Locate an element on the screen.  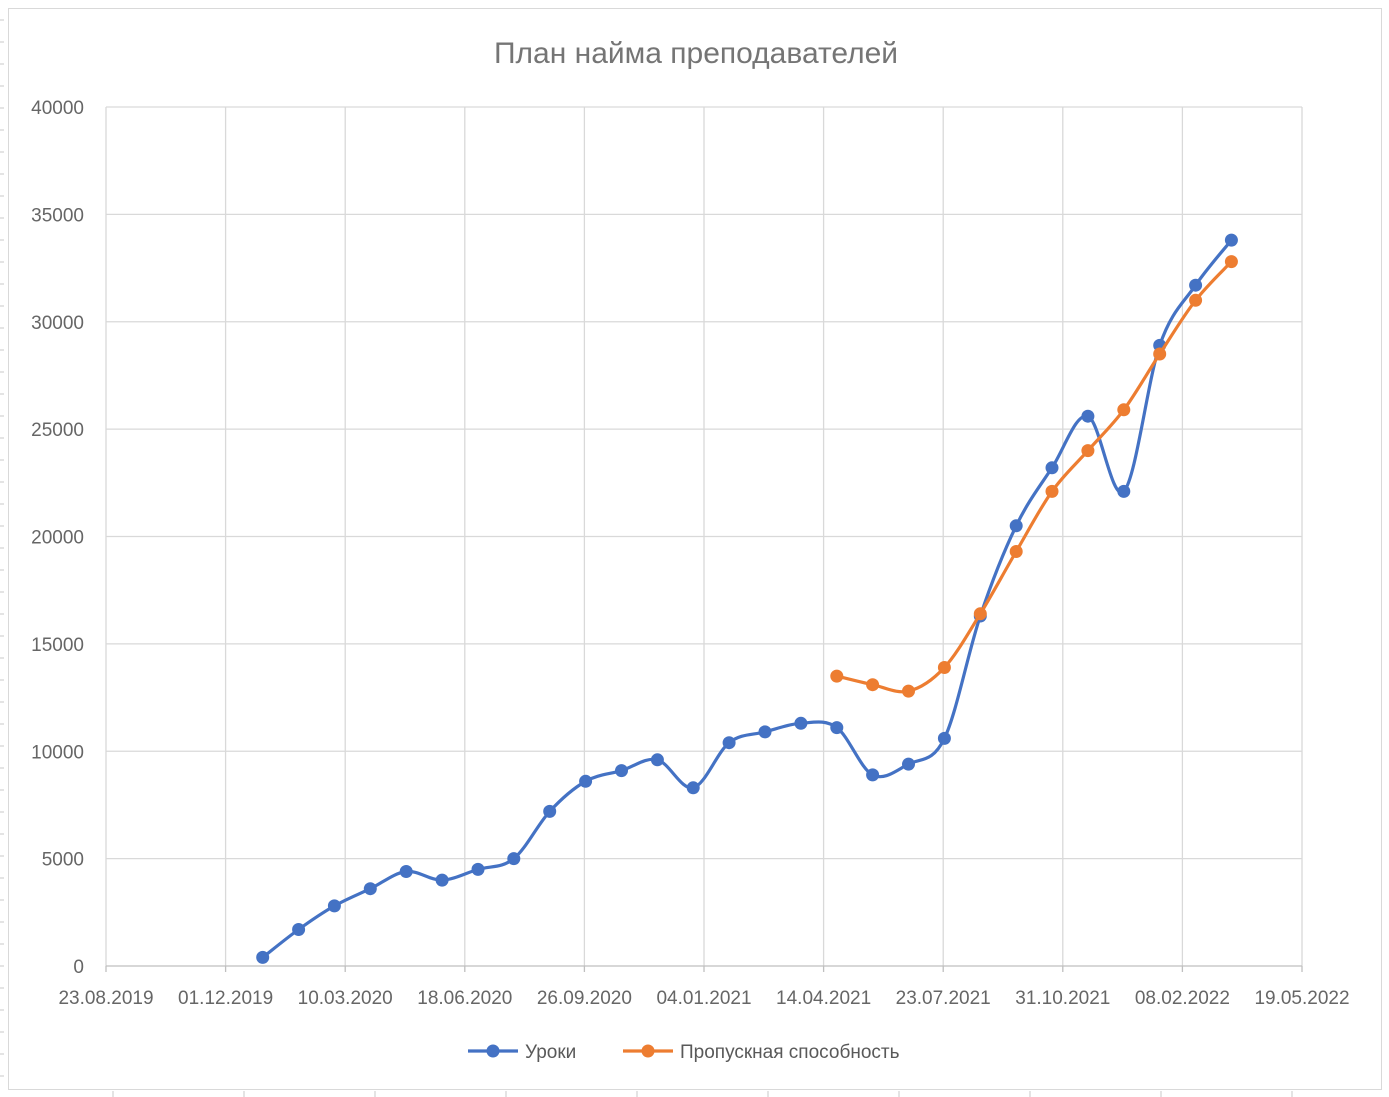
y-tick-label: 35000 is located at coordinates (57, 215).